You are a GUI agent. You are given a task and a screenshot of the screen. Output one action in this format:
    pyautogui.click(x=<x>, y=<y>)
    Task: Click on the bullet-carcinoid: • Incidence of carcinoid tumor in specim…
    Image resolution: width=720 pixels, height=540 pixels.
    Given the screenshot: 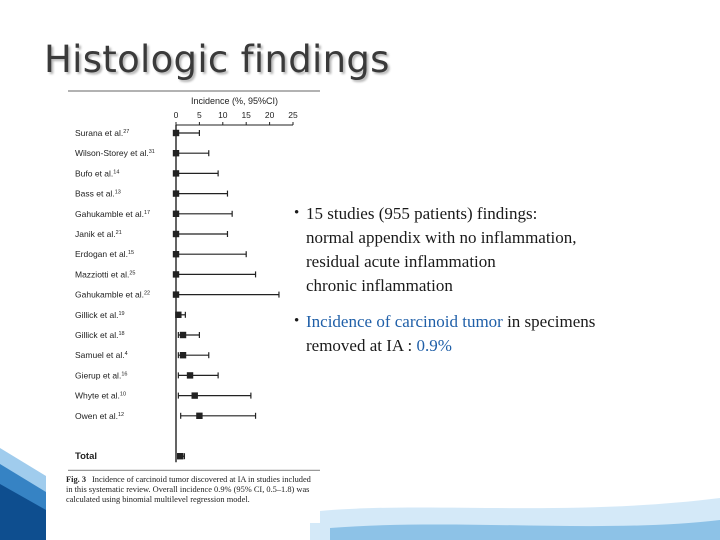 What is the action you would take?
    pyautogui.click(x=495, y=334)
    